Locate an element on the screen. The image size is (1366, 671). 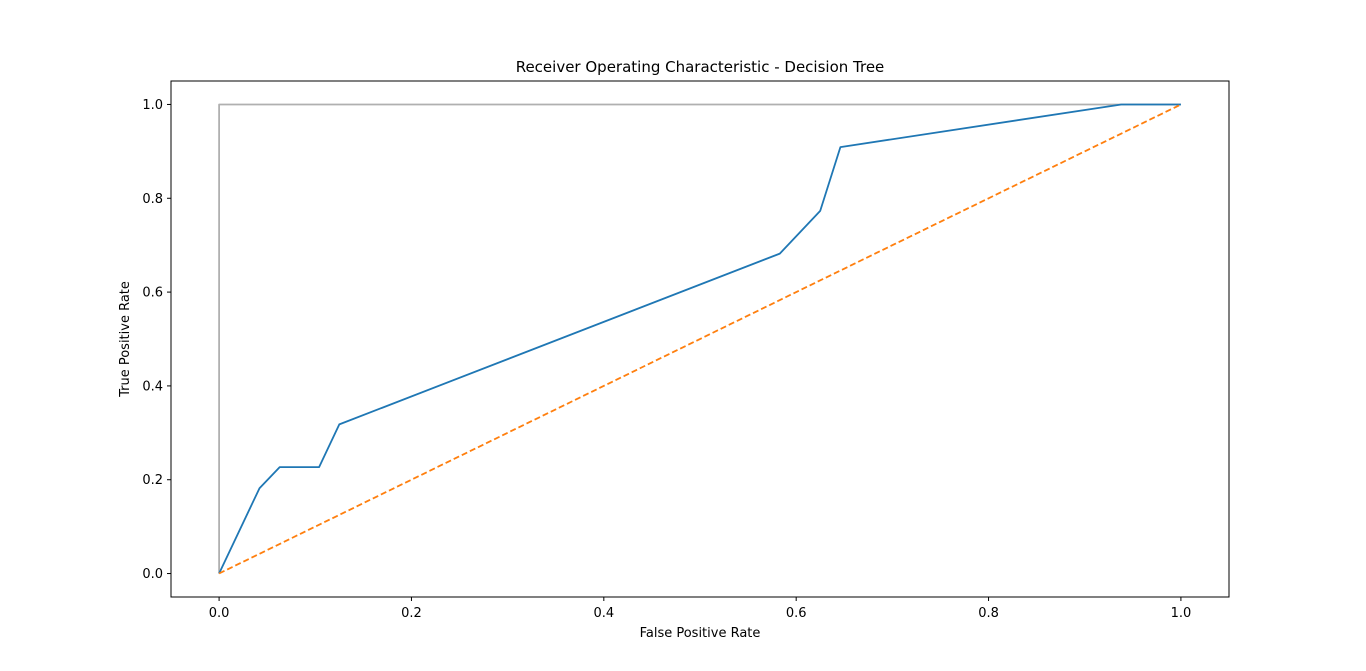
y-tick-label: 0.2 is located at coordinates (152, 480).